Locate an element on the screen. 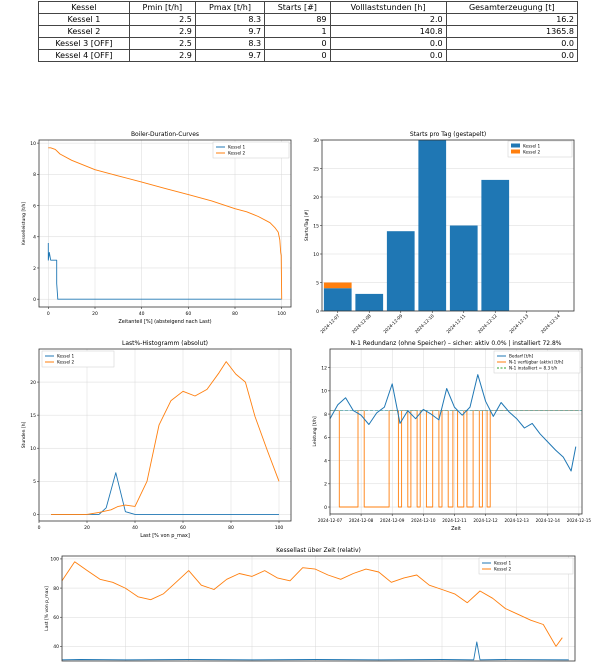 This screenshot has height=665, width=610. chart-title: Boiler-Duration-Curves is located at coordinates (165, 134).